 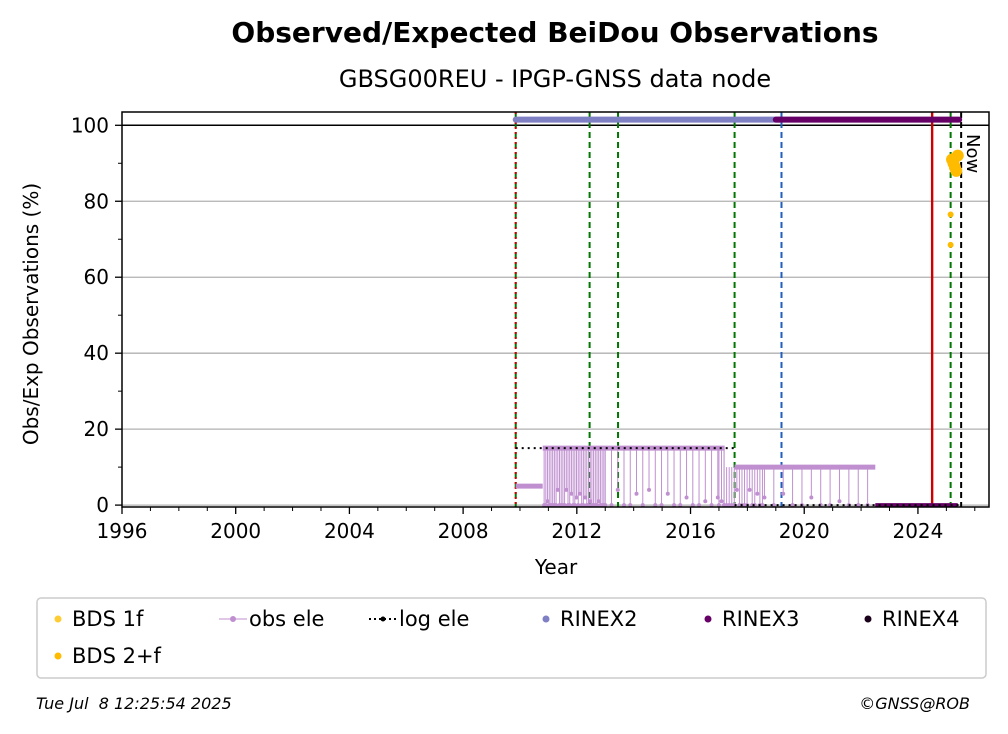 I want to click on x-tick-label: 2024, so click(x=917, y=531).